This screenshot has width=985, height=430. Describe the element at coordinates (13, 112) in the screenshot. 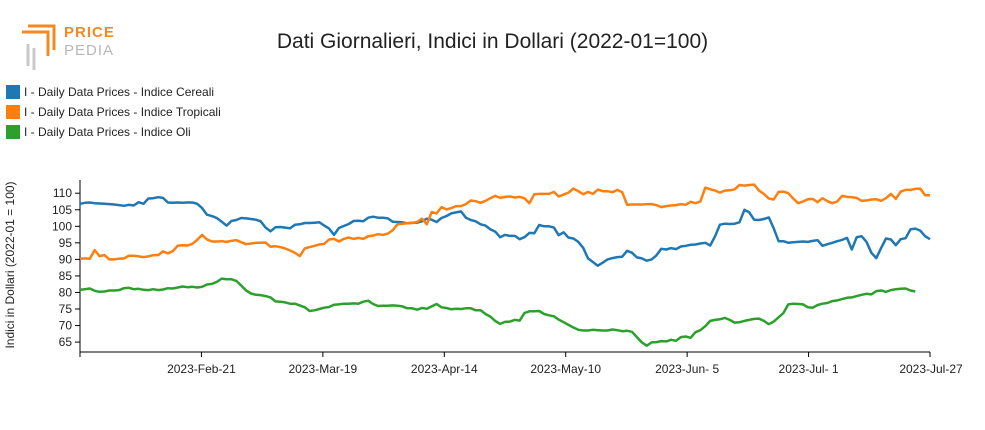

I see `legend-swatch-orange` at that location.